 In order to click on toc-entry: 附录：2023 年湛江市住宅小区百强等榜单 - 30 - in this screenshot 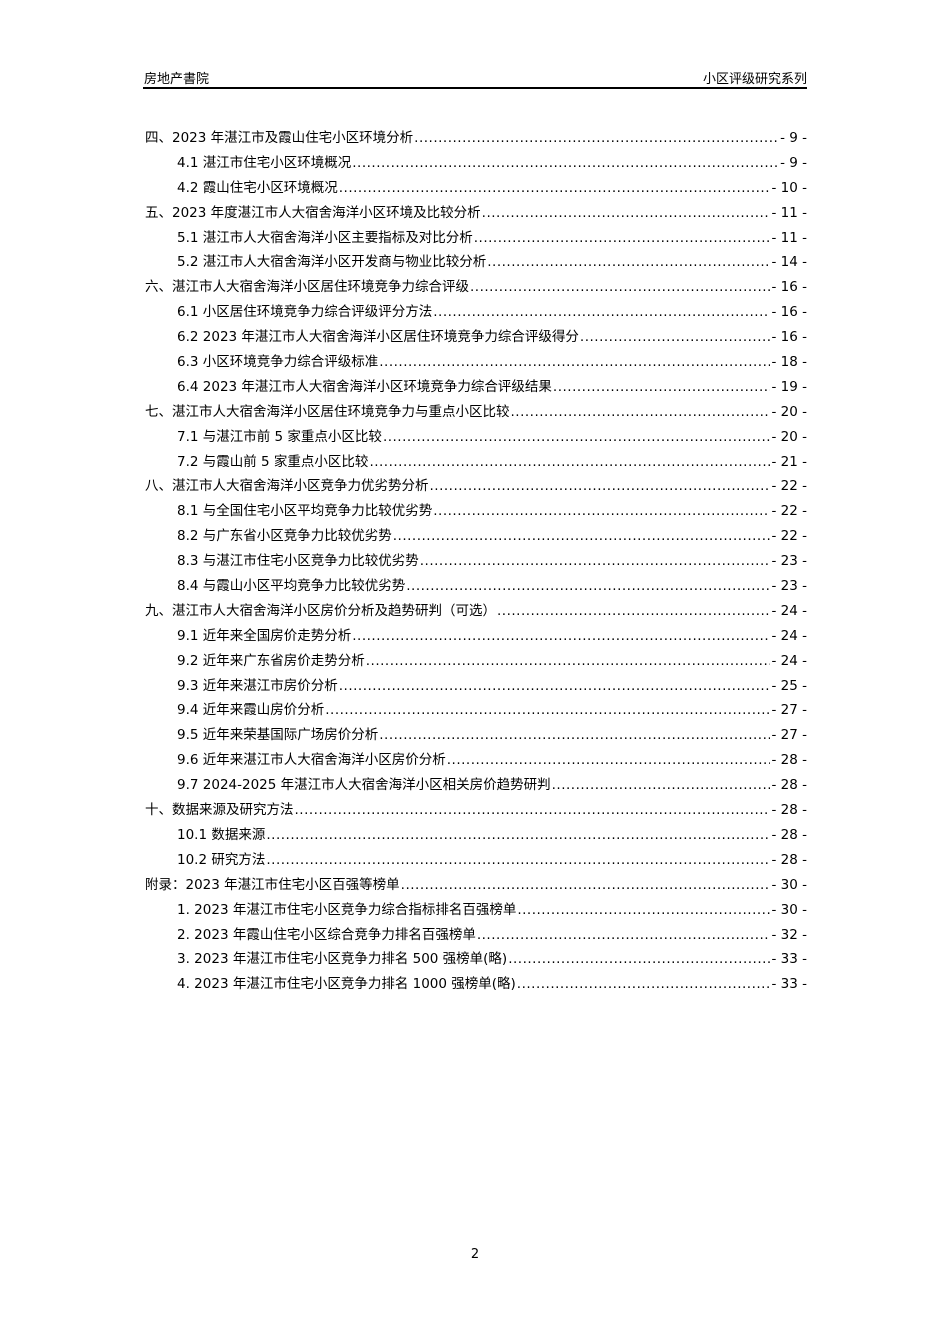, I will do `click(476, 885)`.